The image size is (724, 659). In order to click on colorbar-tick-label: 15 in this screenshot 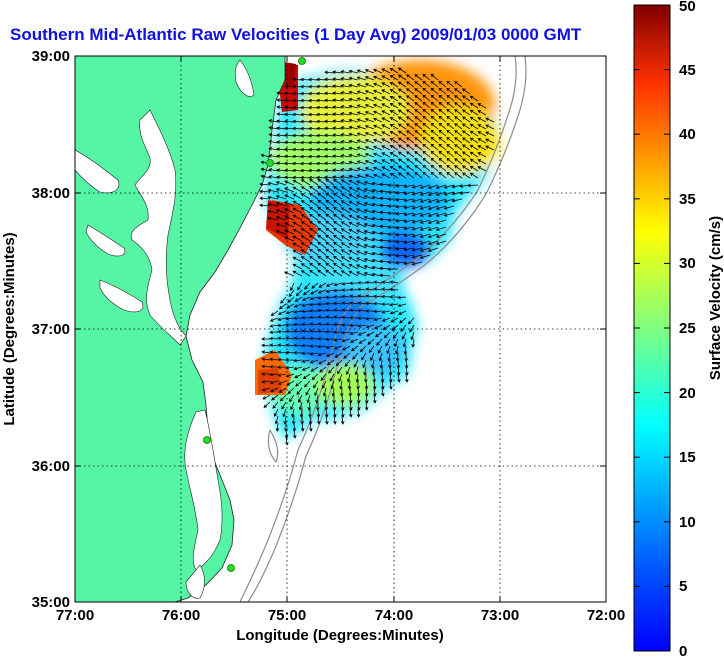, I will do `click(687, 457)`.